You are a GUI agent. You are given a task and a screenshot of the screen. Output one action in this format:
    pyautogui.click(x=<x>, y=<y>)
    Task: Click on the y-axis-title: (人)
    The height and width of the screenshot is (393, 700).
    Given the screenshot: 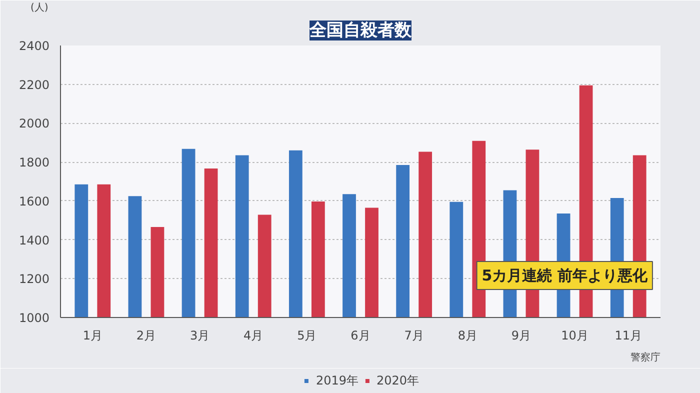 What is the action you would take?
    pyautogui.click(x=39, y=8)
    